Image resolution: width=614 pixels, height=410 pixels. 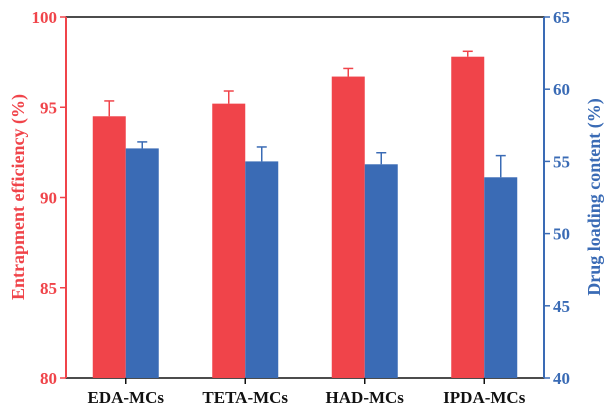 What do you see at coordinates (561, 17) in the screenshot?
I see `right-tick-label: 65` at bounding box center [561, 17].